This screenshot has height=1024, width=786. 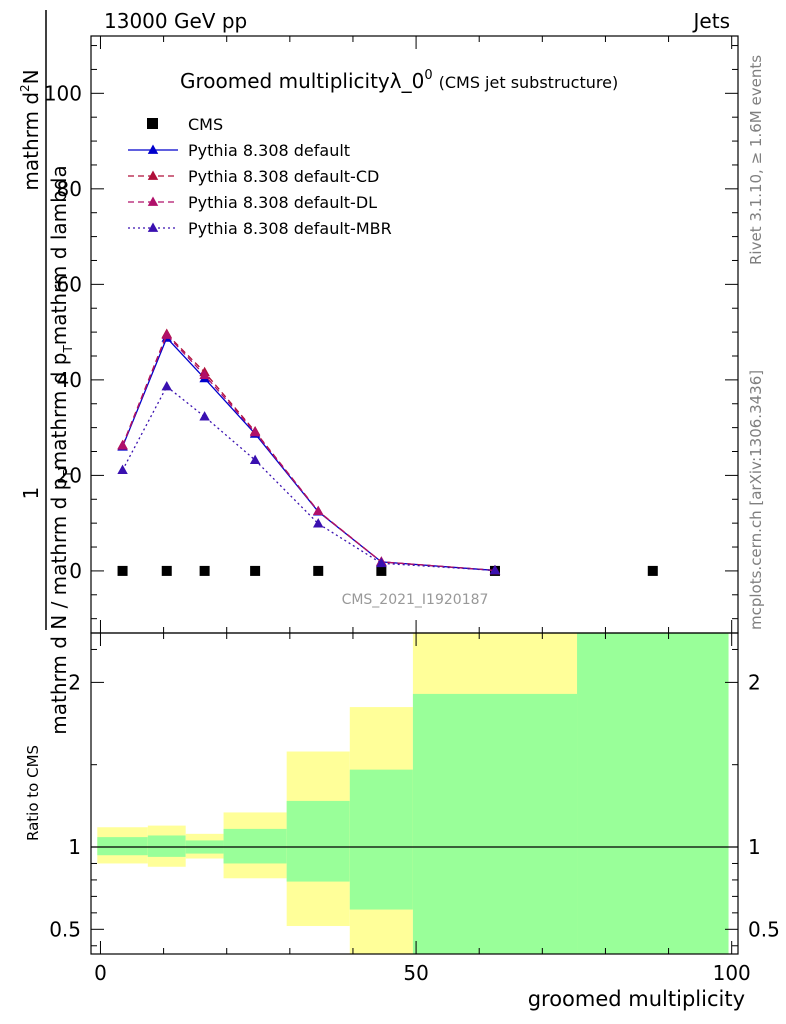 I want to click on legend-entry-4: Pythia 8.308 default-MBR, so click(x=260, y=228).